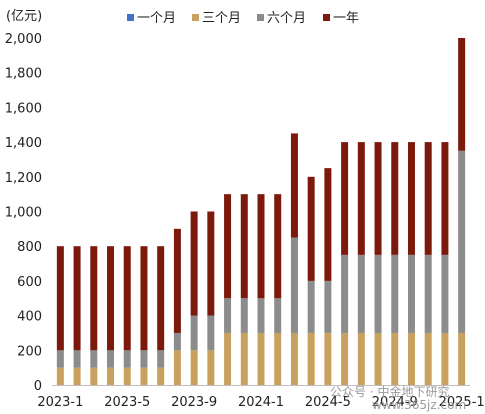 The height and width of the screenshot is (414, 485). I want to click on bar-segment-2023-6-三个月, so click(144, 376).